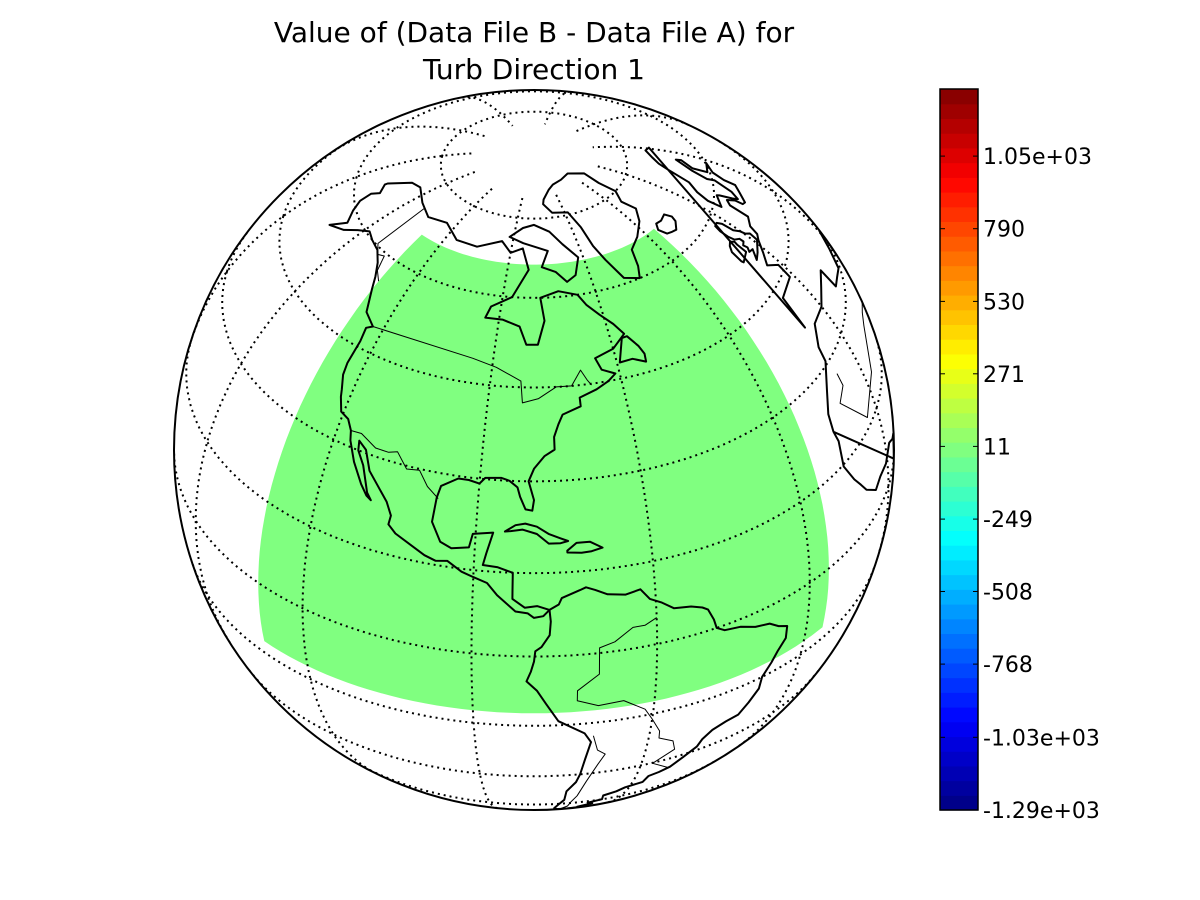 Image resolution: width=1200 pixels, height=900 pixels. I want to click on north-america-coastline, so click(477, 400).